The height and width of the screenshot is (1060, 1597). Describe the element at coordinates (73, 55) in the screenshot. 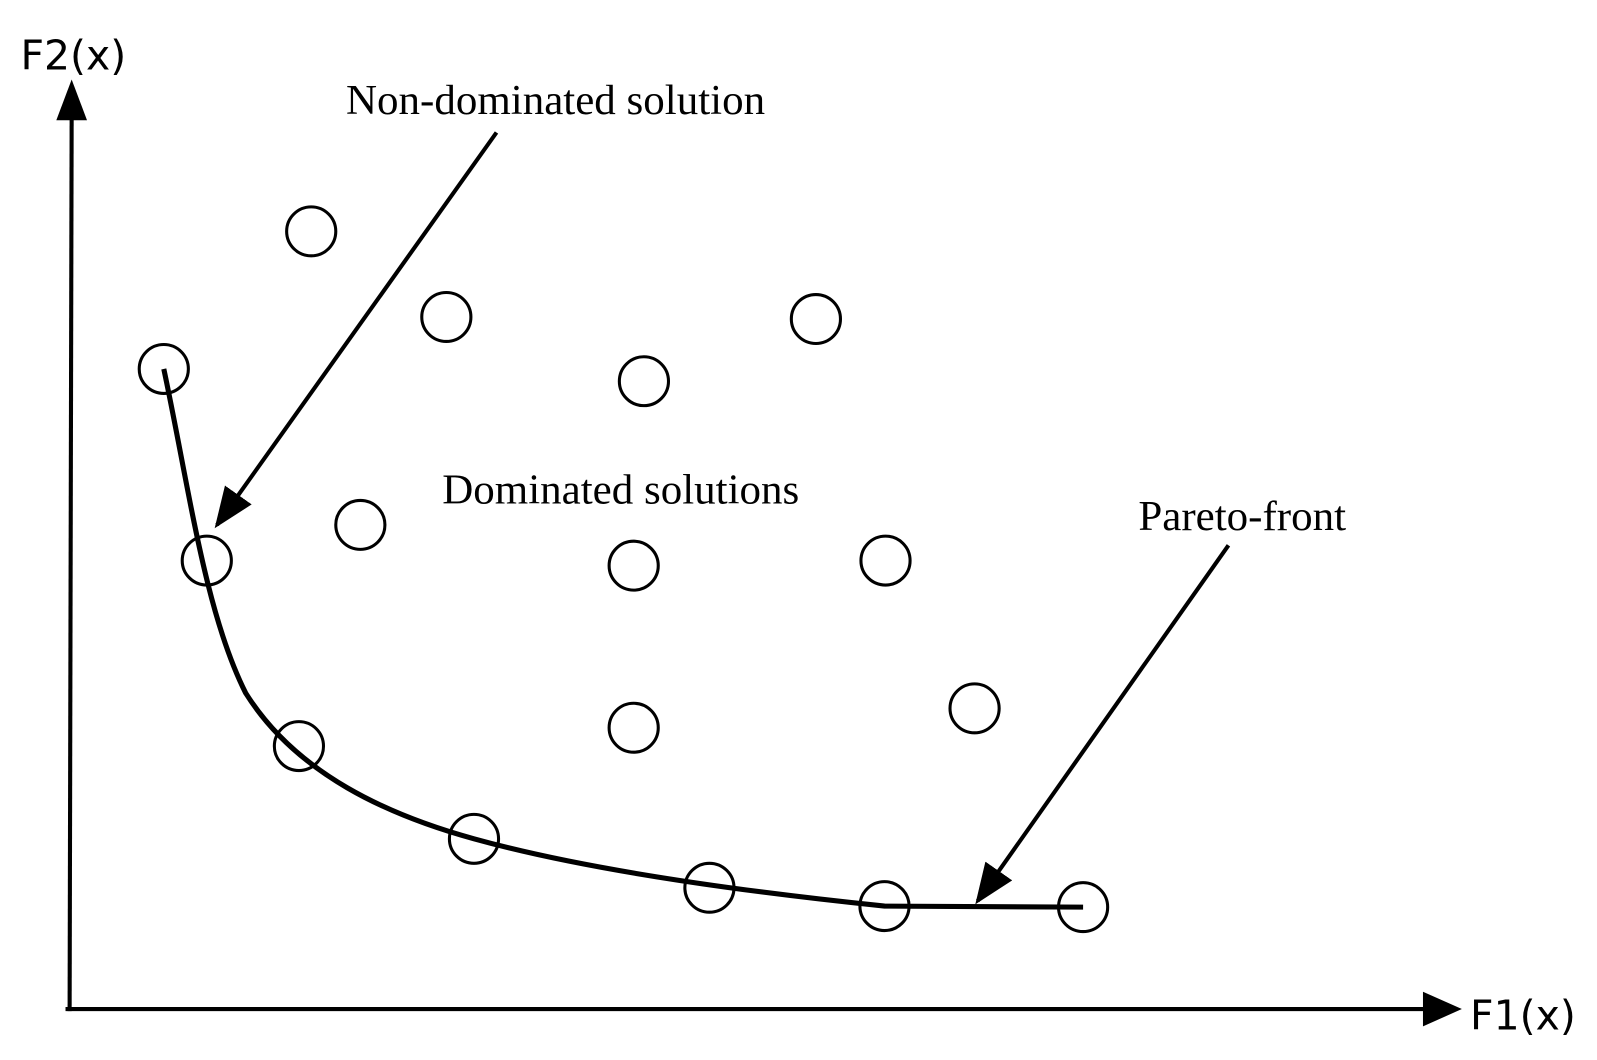

I see `y-axis-label: F2(x)` at that location.